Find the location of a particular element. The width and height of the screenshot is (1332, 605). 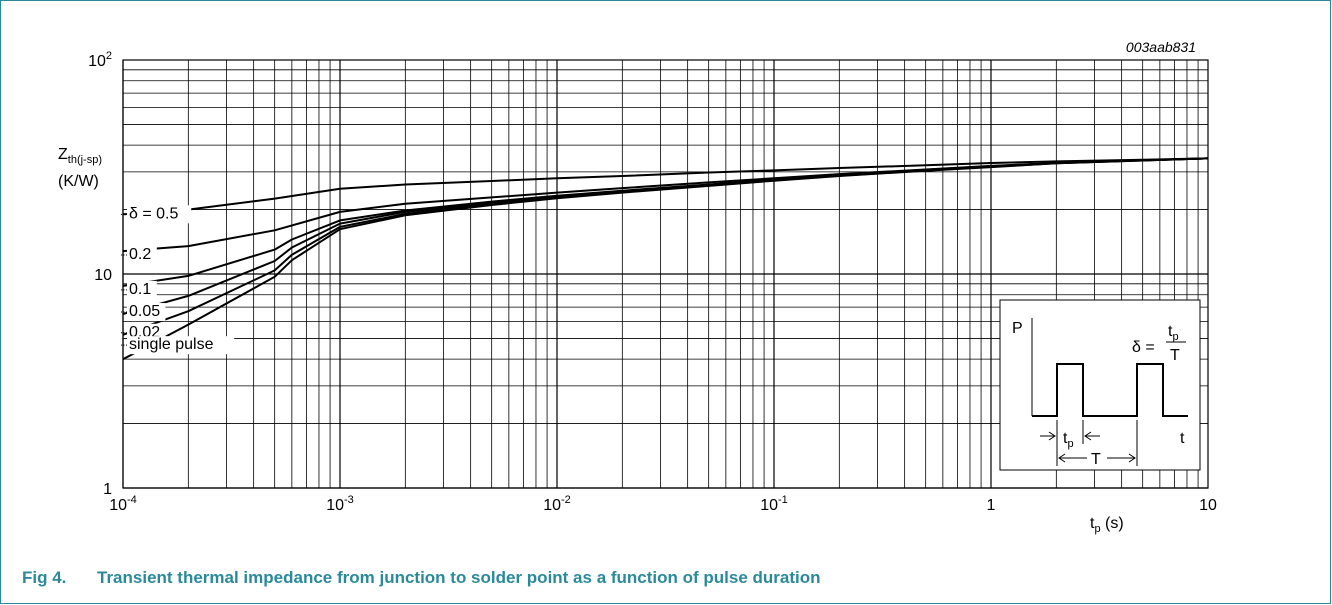

series-label-text: 0.1 is located at coordinates (140, 289).